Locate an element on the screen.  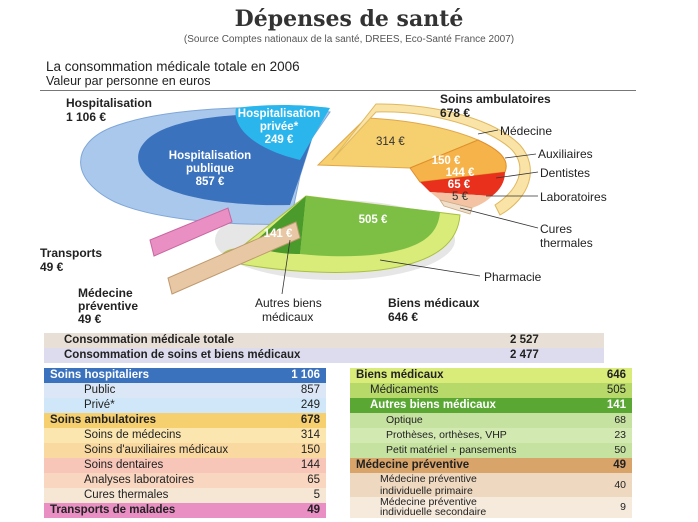
row-value: 65 is located at coordinates (313, 480).